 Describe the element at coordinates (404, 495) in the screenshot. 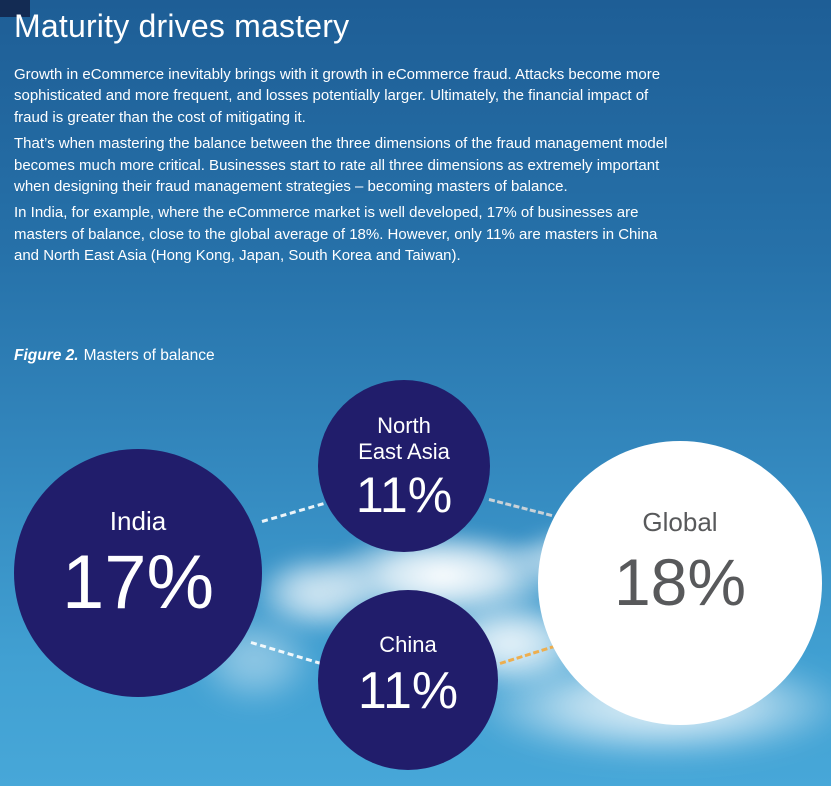

I see `bubble-north-east-asia-value: 11%` at that location.